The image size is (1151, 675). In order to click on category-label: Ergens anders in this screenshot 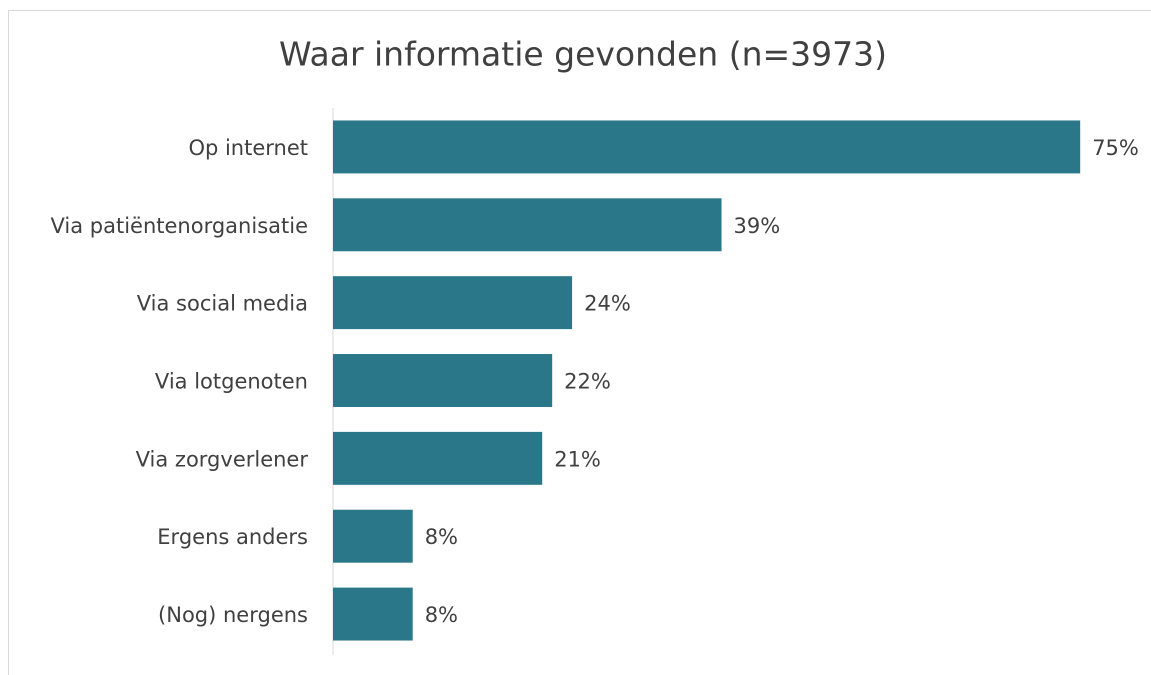, I will do `click(232, 537)`.